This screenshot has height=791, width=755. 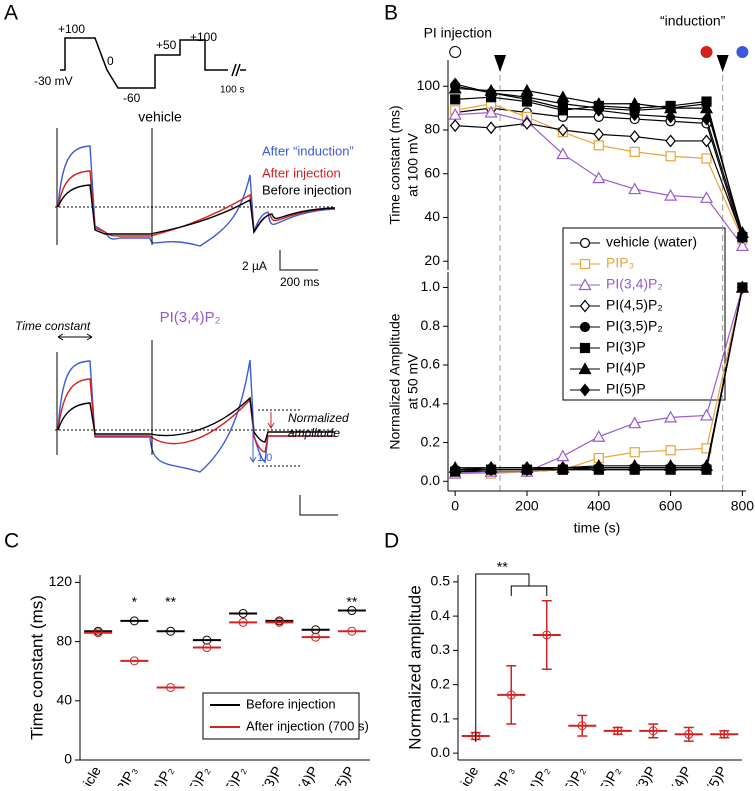 I want to click on y-tick-label: 0.0, so click(x=431, y=480).